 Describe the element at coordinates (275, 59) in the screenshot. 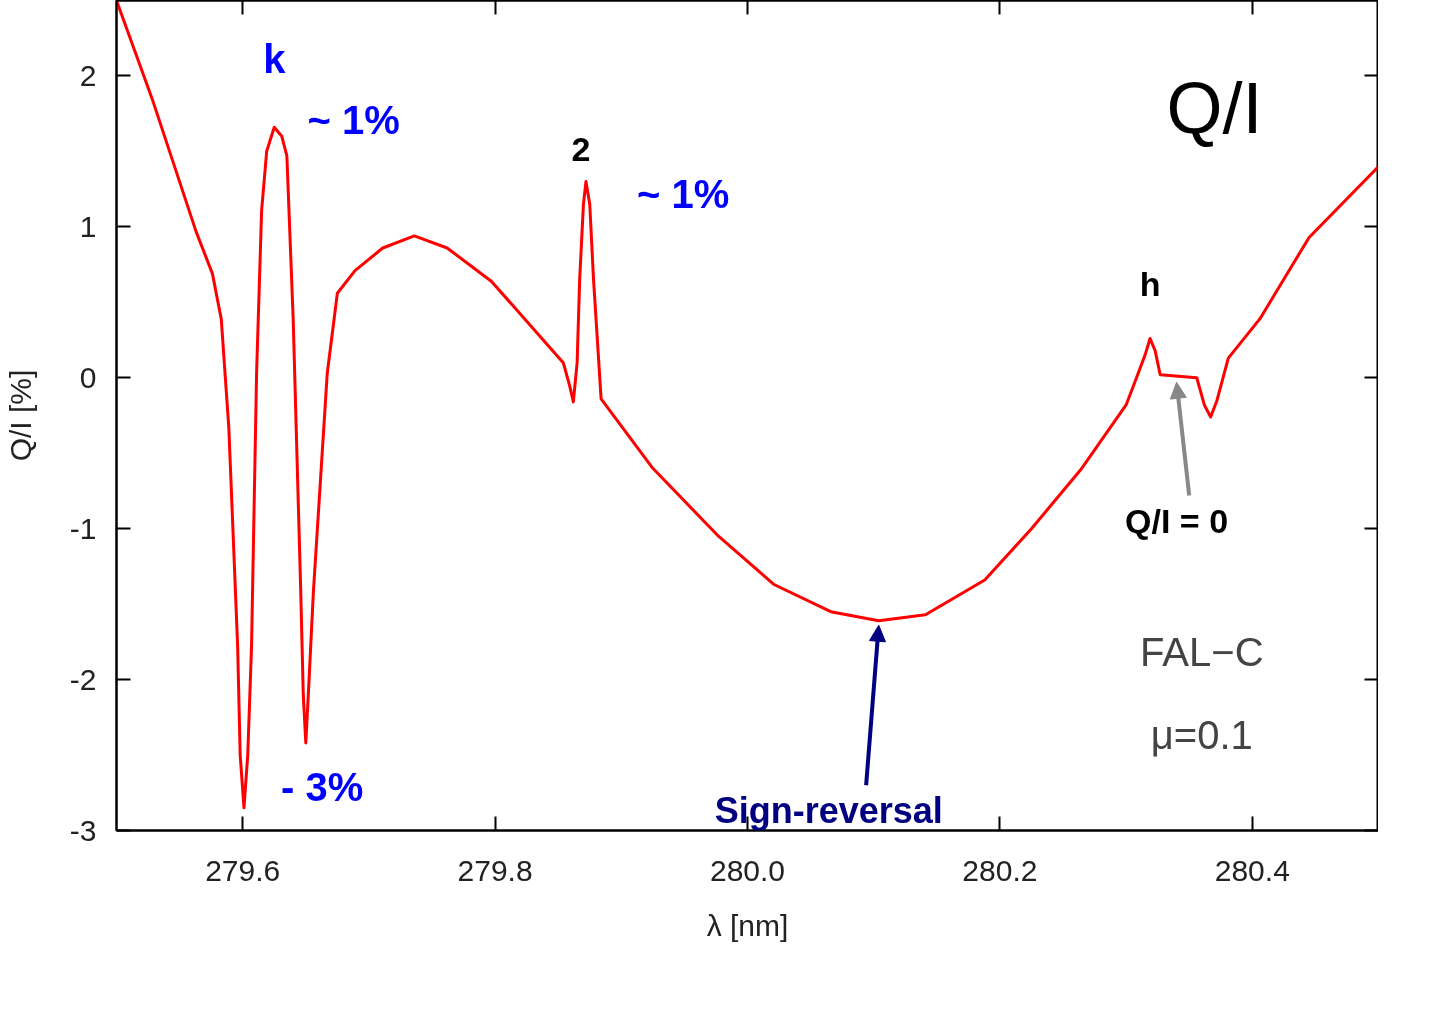

I see `annotation: k` at that location.